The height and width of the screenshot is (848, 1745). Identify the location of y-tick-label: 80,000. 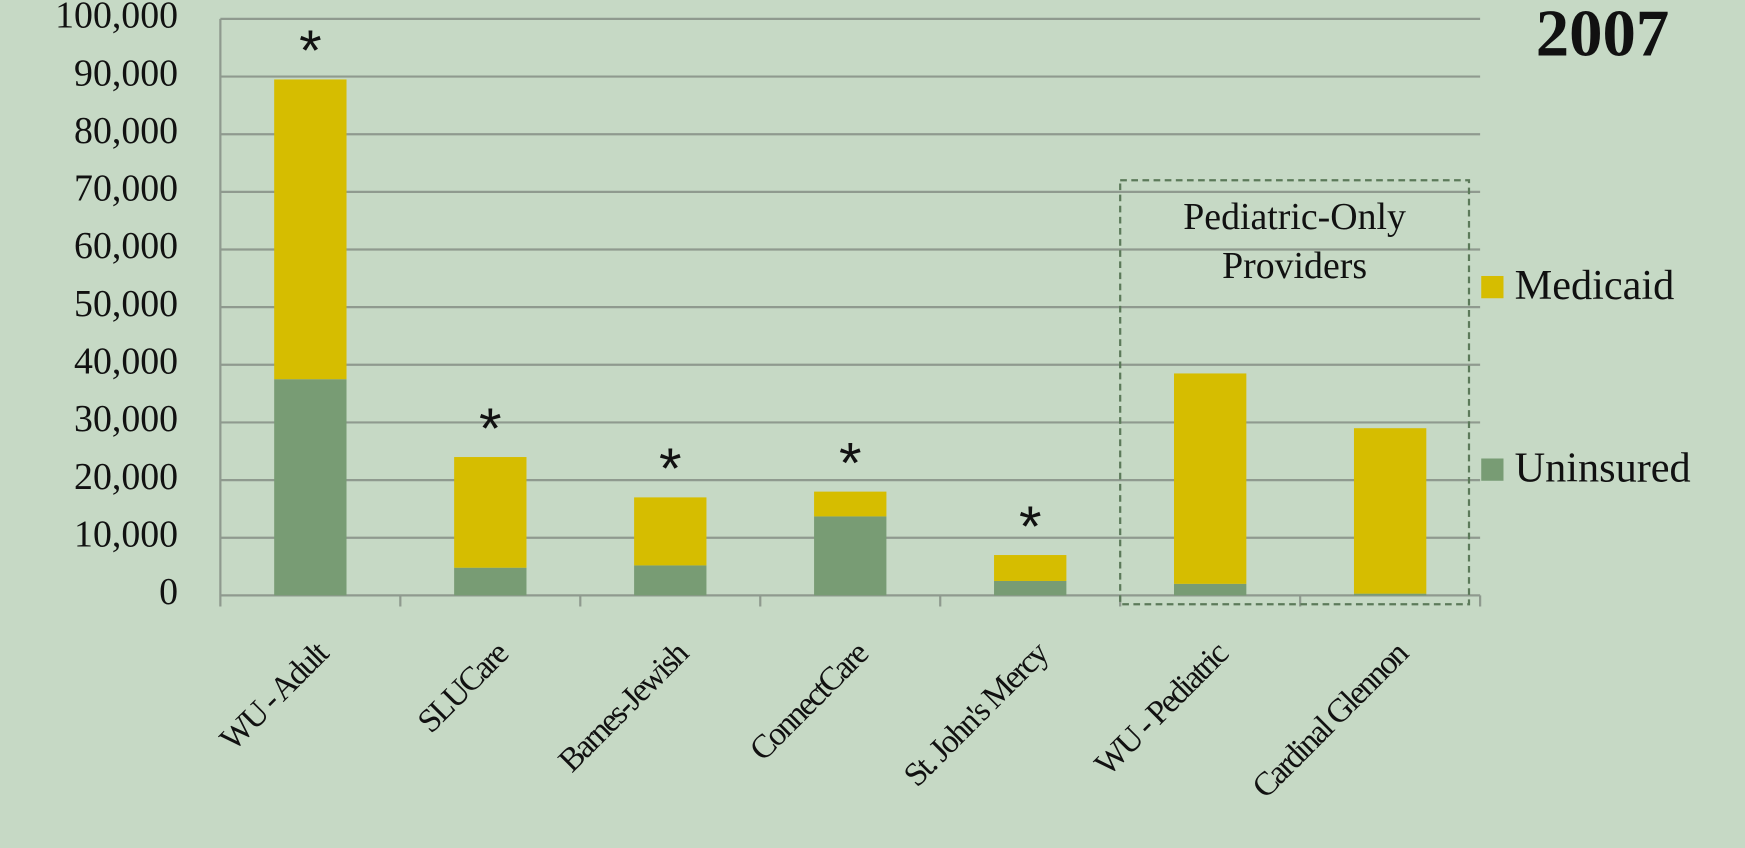
(126, 131).